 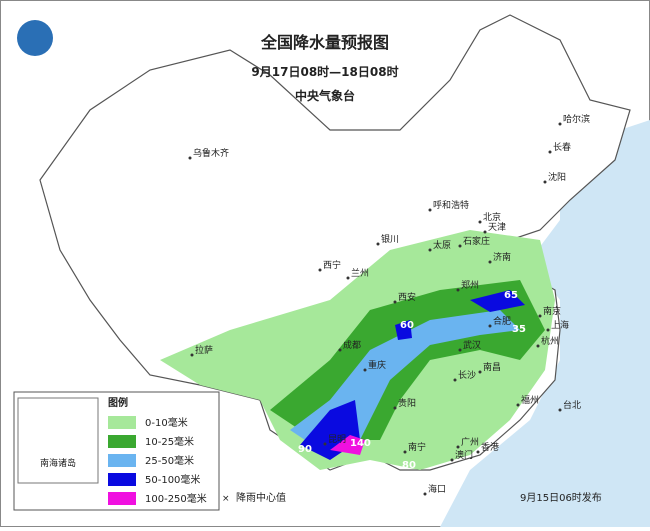 What do you see at coordinates (437, 489) in the screenshot?
I see `city-label: 海口` at bounding box center [437, 489].